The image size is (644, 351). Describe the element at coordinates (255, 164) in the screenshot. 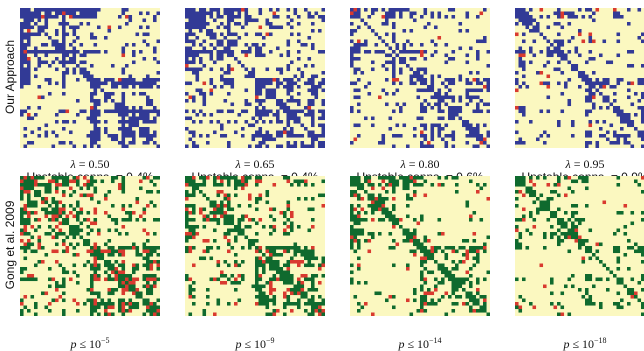

I see `parameter-expression: λ = 0.65` at that location.